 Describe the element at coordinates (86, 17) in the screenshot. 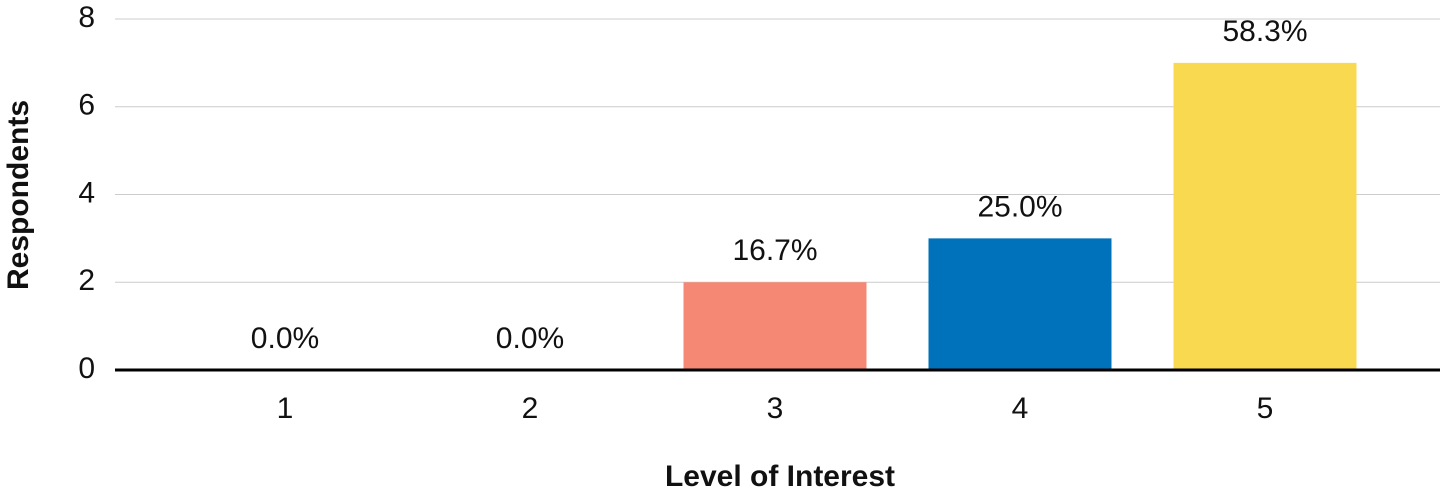

I see `y-tick-label: 8` at that location.